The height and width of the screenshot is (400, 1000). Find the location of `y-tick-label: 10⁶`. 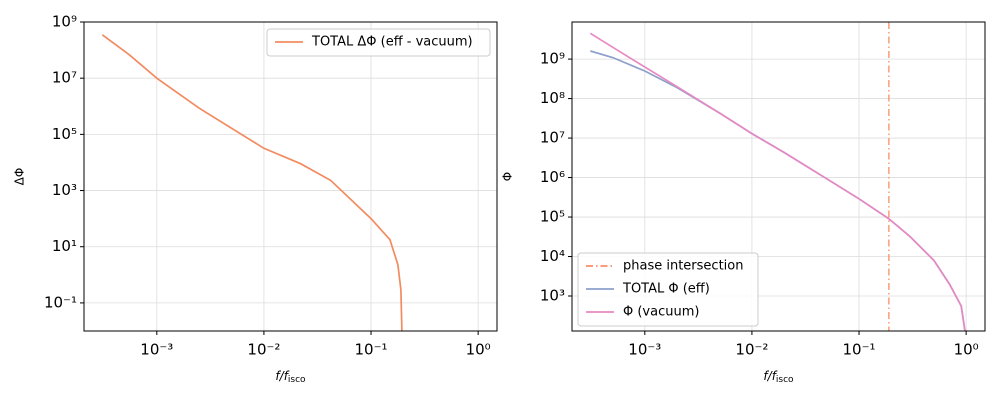

y-tick-label: 10⁶ is located at coordinates (552, 177).